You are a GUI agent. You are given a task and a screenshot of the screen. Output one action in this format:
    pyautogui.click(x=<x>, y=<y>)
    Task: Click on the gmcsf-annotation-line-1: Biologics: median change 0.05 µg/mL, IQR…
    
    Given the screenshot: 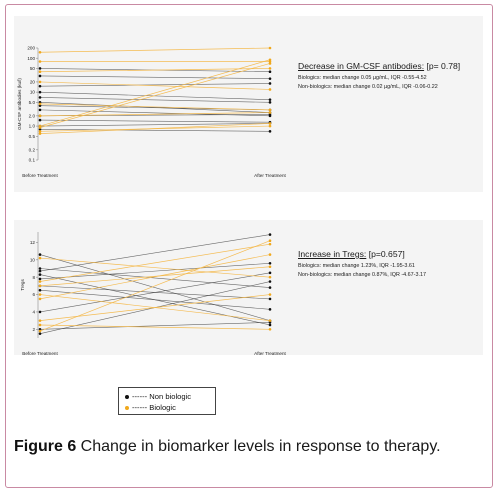 What is the action you would take?
    pyautogui.click(x=362, y=78)
    